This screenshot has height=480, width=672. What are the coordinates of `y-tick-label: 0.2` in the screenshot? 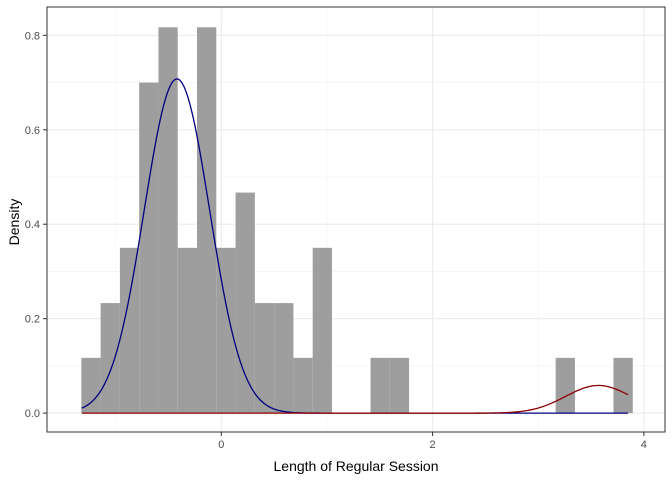 It's located at (32, 320).